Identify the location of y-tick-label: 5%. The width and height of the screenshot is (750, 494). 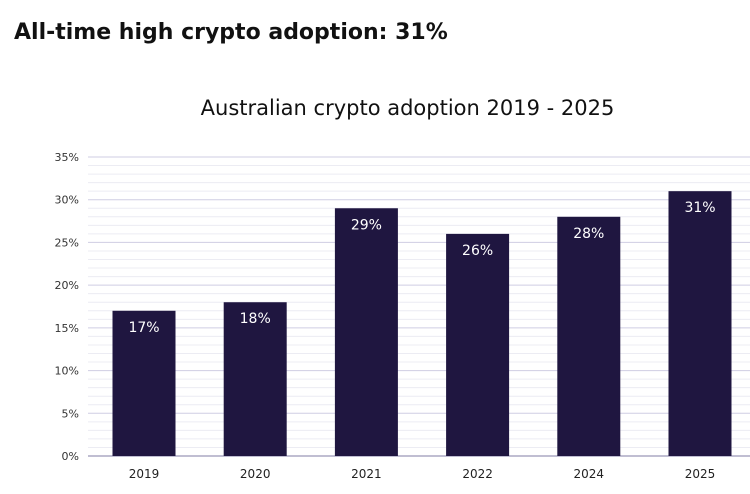
(70, 413).